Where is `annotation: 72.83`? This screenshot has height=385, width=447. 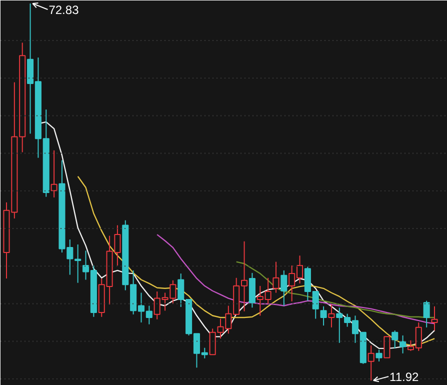
annotation: 72.83 is located at coordinates (64, 10).